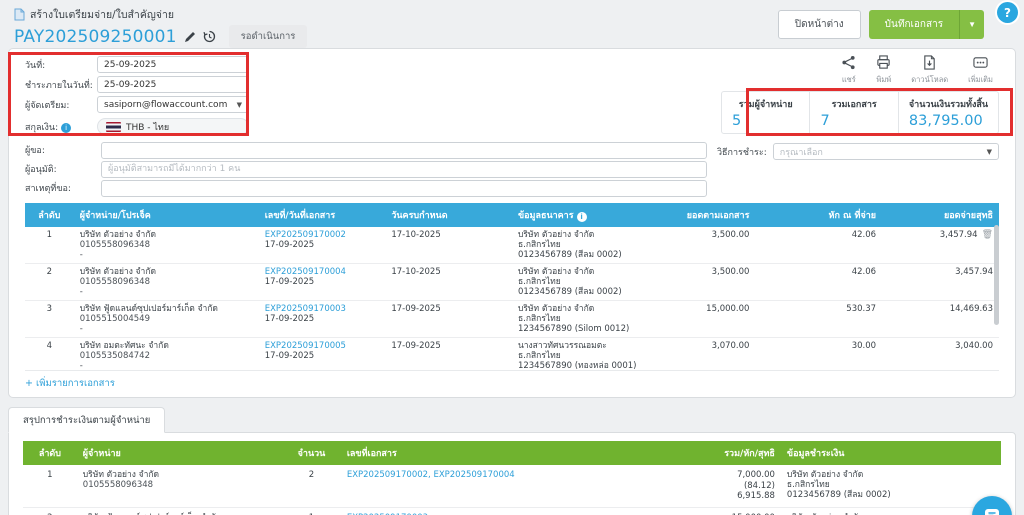 The width and height of the screenshot is (1024, 515). What do you see at coordinates (736, 511) in the screenshot?
I see `amounts-cell: 15,000.00(530.37)14,469.63` at bounding box center [736, 511].